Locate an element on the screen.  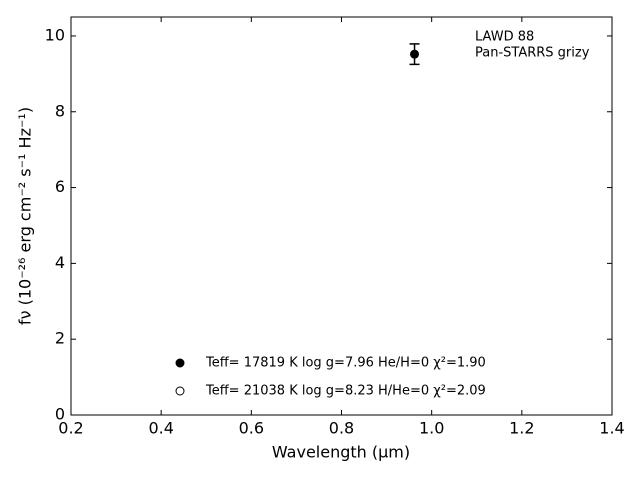
y-tick-label: 2 is located at coordinates (60, 338).